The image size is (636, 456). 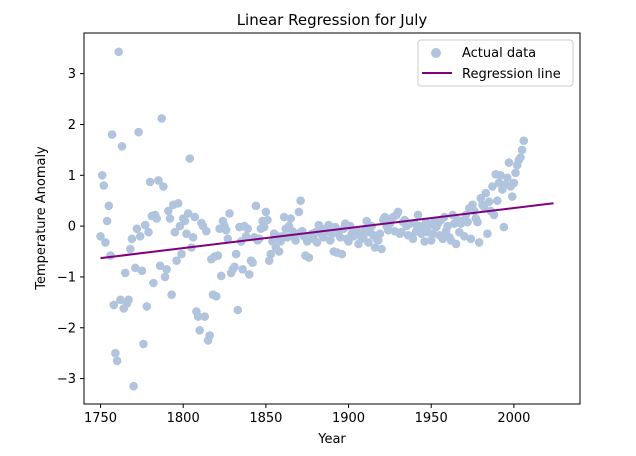 What do you see at coordinates (265, 418) in the screenshot?
I see `x-tick-label: 1850` at bounding box center [265, 418].